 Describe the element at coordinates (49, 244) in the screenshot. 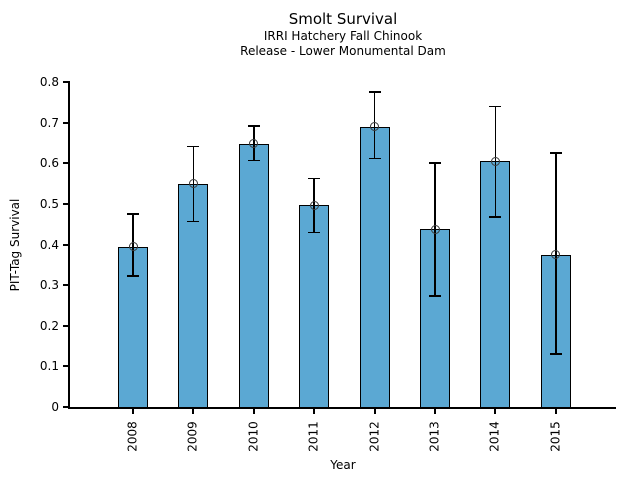

I see `y-tick-label-0.4: 0.4` at that location.